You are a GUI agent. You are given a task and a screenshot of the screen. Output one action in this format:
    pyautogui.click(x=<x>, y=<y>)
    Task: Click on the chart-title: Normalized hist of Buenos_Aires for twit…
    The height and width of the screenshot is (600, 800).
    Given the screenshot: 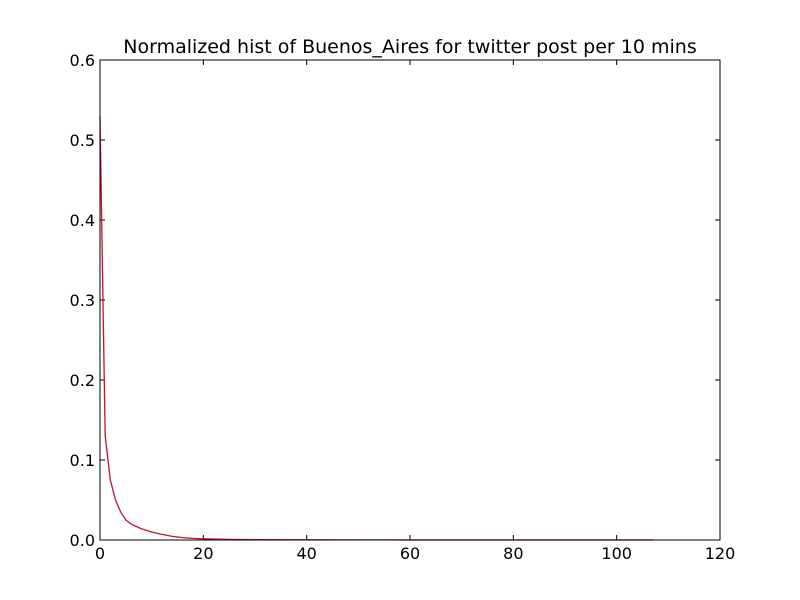 What is the action you would take?
    pyautogui.click(x=409, y=47)
    